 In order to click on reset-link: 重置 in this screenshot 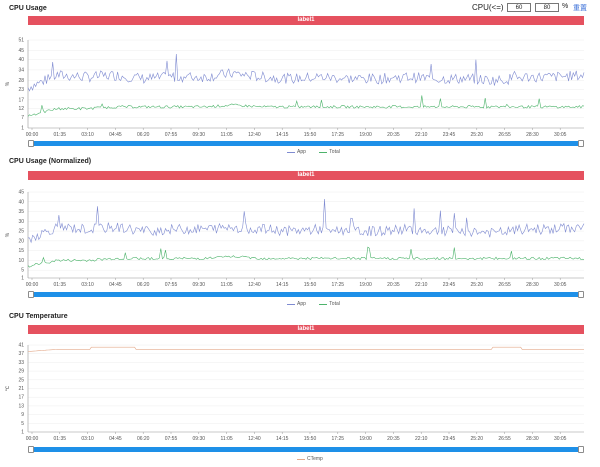, I will do `click(580, 8)`.